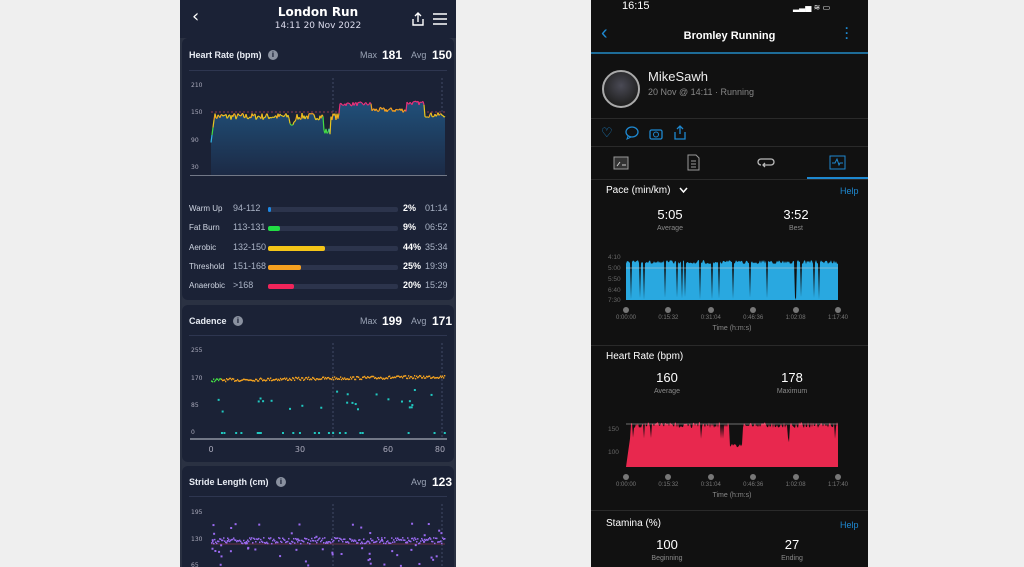 The width and height of the screenshot is (1024, 567). Describe the element at coordinates (849, 191) in the screenshot. I see `pace-help-link: Help` at that location.